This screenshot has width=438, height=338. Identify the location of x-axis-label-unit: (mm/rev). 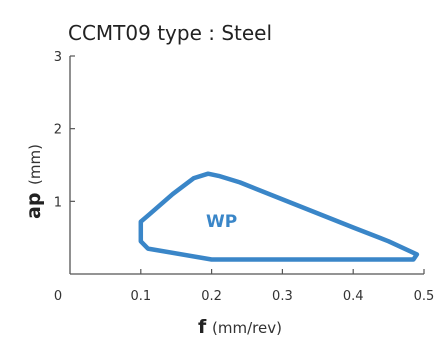
(247, 328).